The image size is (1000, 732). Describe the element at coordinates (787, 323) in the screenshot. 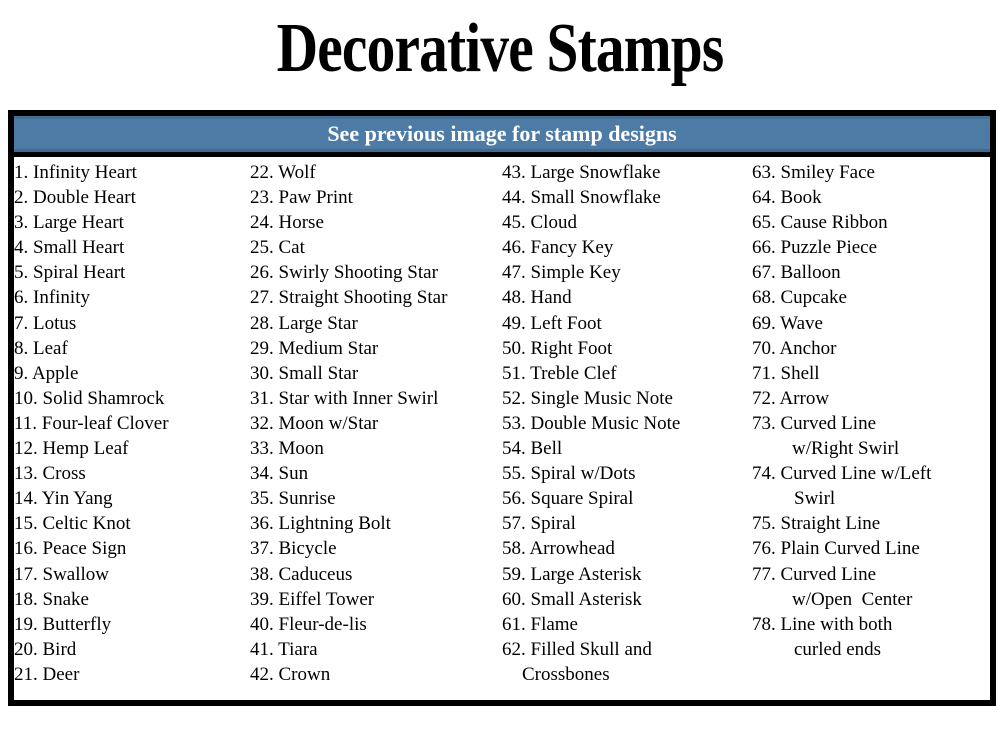

I see `list-item: 69. Wave` at that location.